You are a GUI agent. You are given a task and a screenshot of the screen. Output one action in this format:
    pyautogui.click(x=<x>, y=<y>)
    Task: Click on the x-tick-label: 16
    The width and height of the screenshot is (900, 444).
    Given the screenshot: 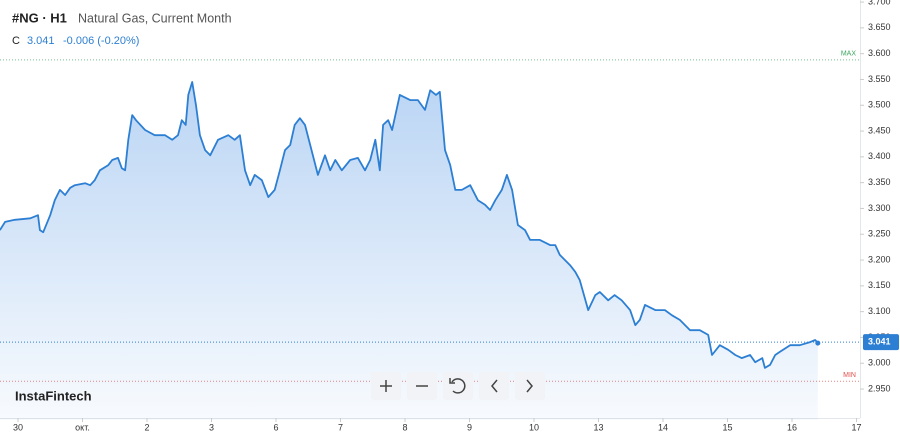 What is the action you would take?
    pyautogui.click(x=792, y=427)
    